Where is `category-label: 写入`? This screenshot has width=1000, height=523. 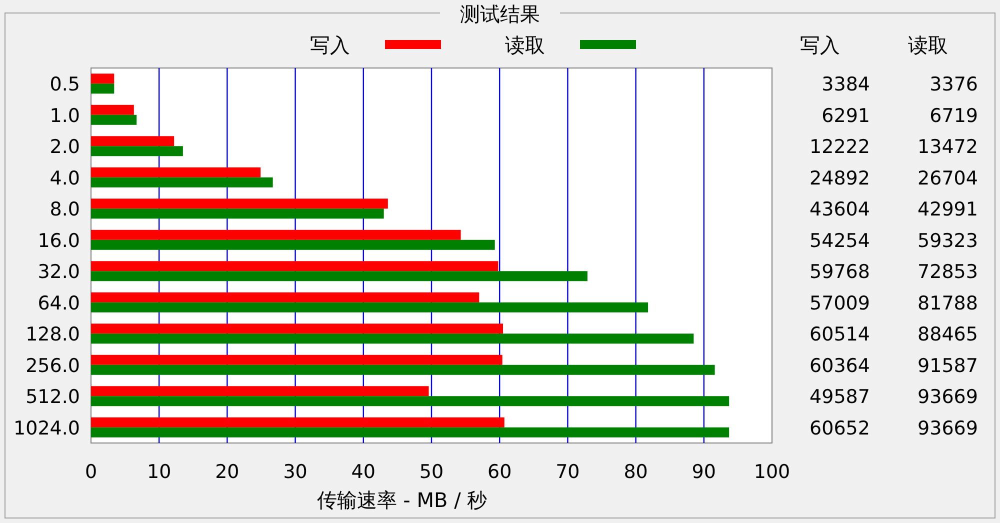
category-label: 写入 is located at coordinates (820, 45).